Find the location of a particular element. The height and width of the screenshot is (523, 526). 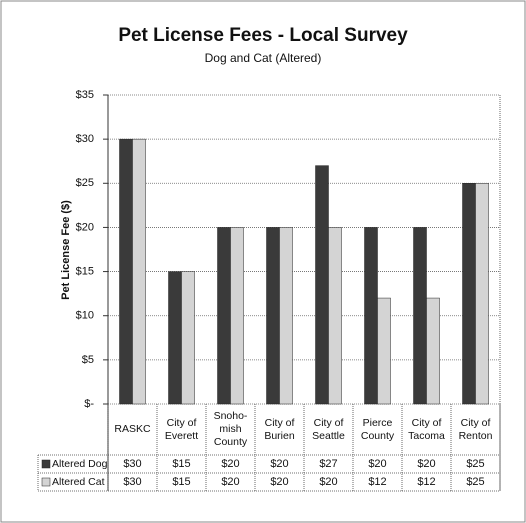

category-cell: Pierce County is located at coordinates (377, 429).